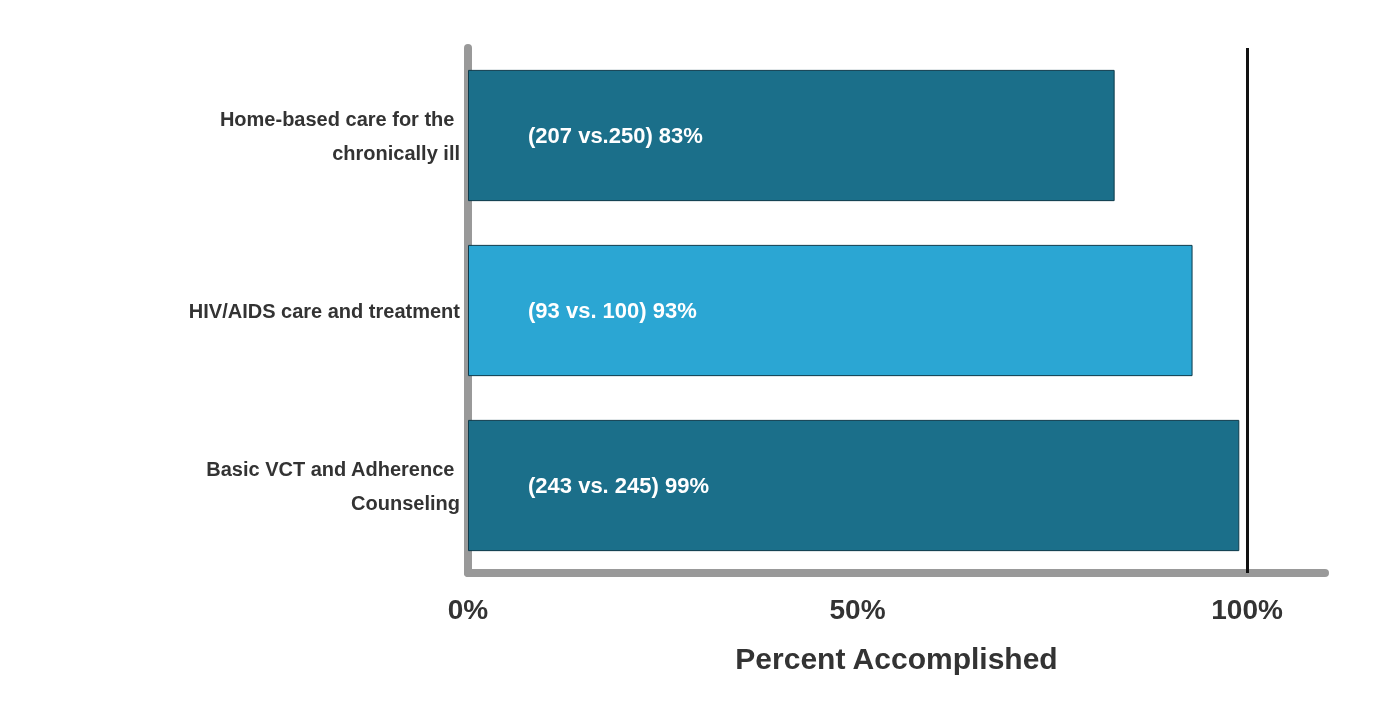 This screenshot has width=1393, height=721. What do you see at coordinates (324, 310) in the screenshot?
I see `y-tick-label: HIV/AIDS care and treatment` at bounding box center [324, 310].